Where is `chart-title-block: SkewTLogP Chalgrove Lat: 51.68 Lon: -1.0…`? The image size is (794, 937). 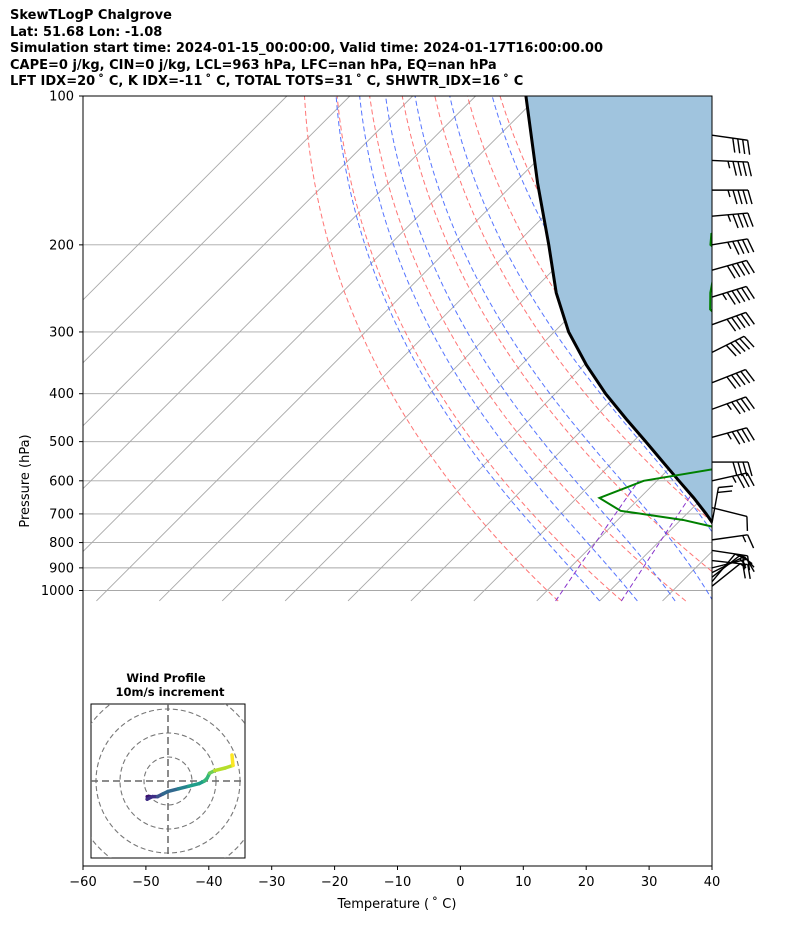
chart-title-block: SkewTLogP Chalgrove Lat: 51.68 Lon: -1.0… is located at coordinates (306, 49).